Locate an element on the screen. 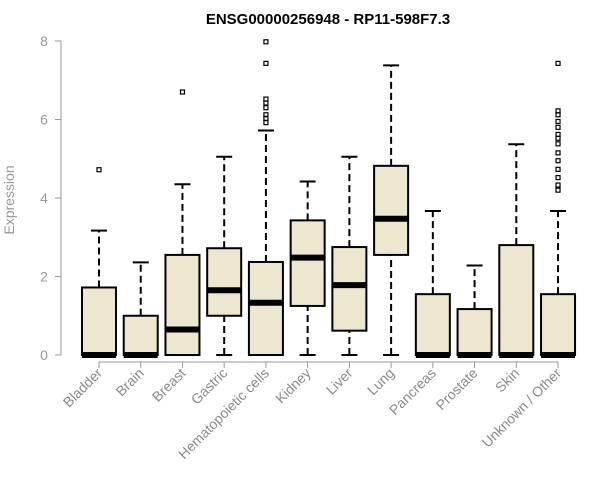 The height and width of the screenshot is (500, 600). x-tick-label: Brain is located at coordinates (129, 382).